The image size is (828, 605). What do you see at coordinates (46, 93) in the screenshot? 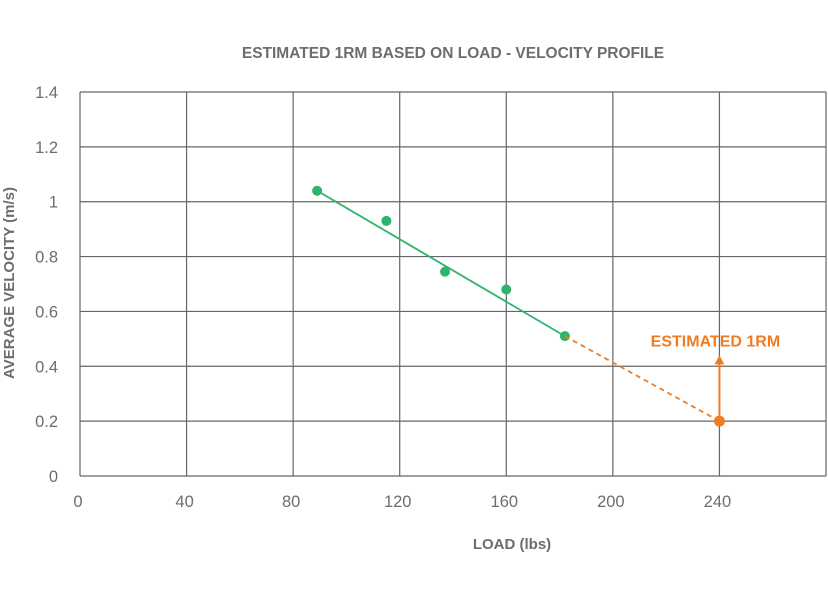
I see `y-tick-label: 1.4` at bounding box center [46, 93].